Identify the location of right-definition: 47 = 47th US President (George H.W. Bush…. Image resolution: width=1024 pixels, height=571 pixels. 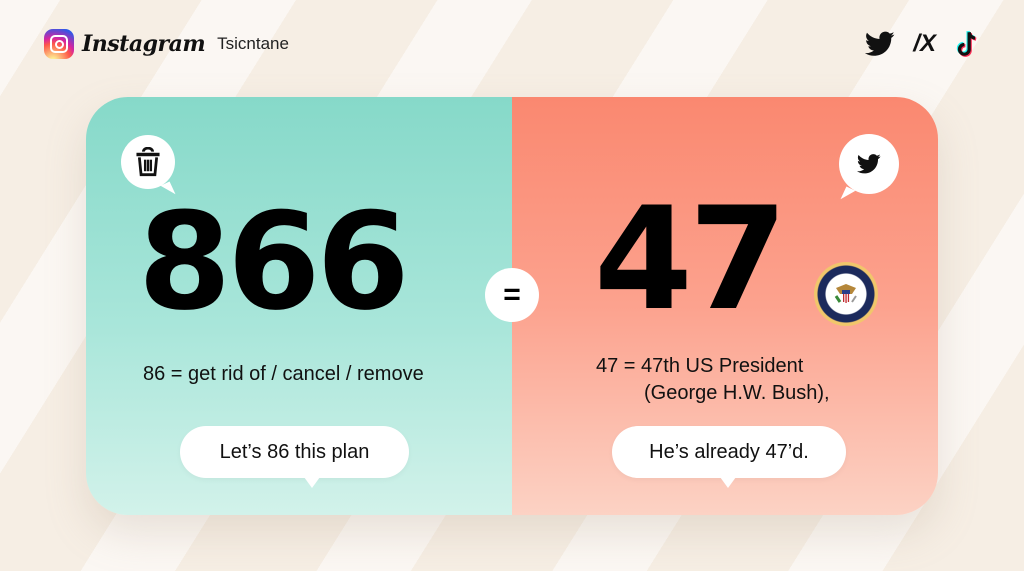
(713, 380).